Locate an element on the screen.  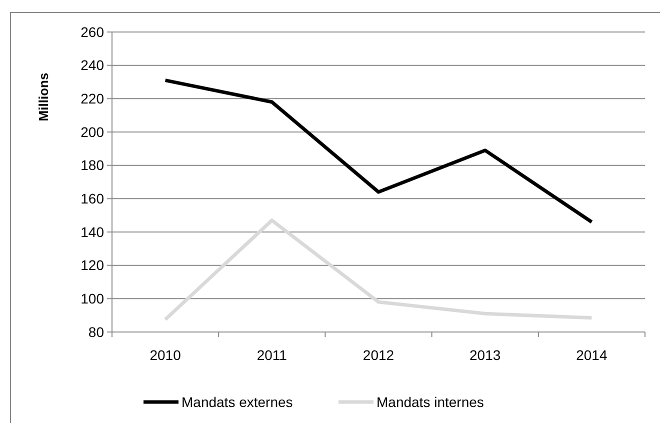
y-tick-label: 140 is located at coordinates (92, 232).